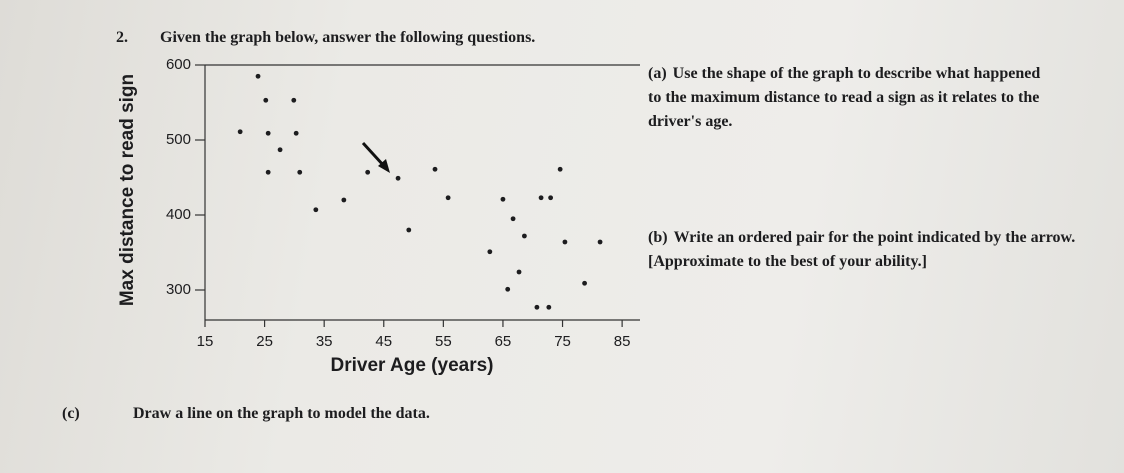 This screenshot has width=1124, height=473. Describe the element at coordinates (264, 341) in the screenshot. I see `x-tick-label: 25` at that location.